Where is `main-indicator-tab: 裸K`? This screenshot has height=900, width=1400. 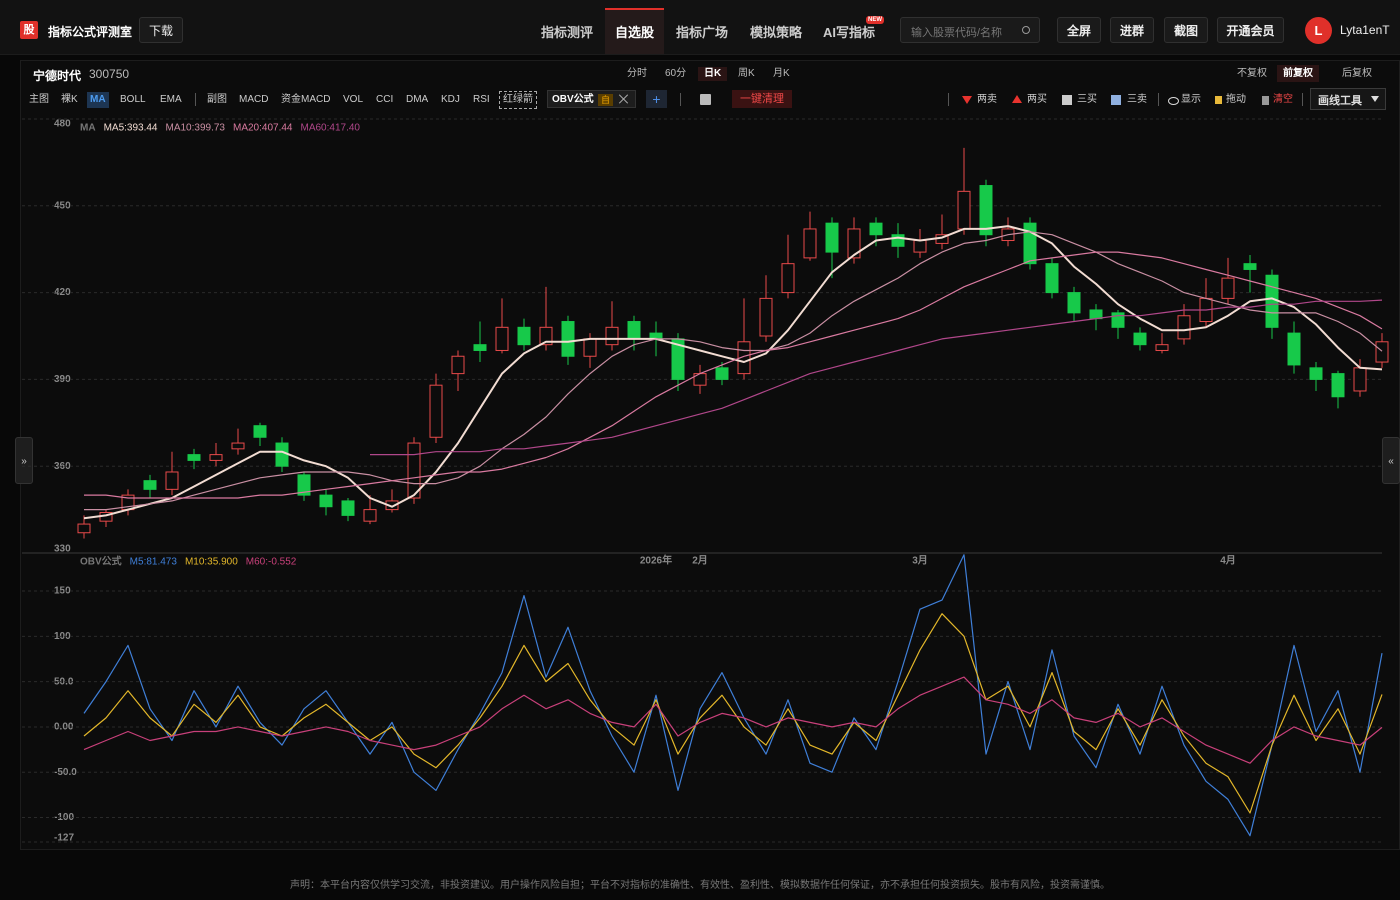
main-indicator-tab: 裸K is located at coordinates (69, 99).